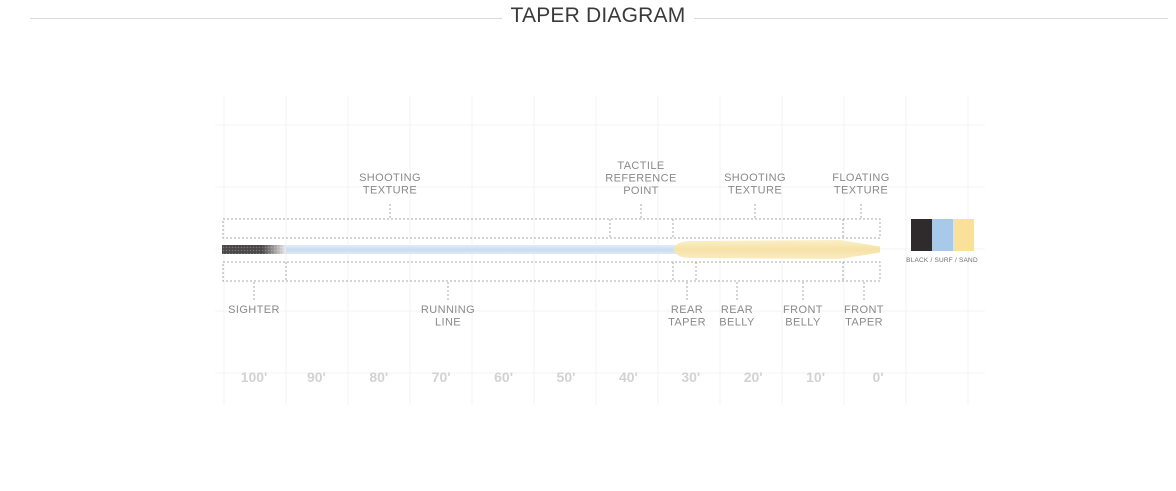  What do you see at coordinates (942, 235) in the screenshot?
I see `color-swatch-surf` at bounding box center [942, 235].